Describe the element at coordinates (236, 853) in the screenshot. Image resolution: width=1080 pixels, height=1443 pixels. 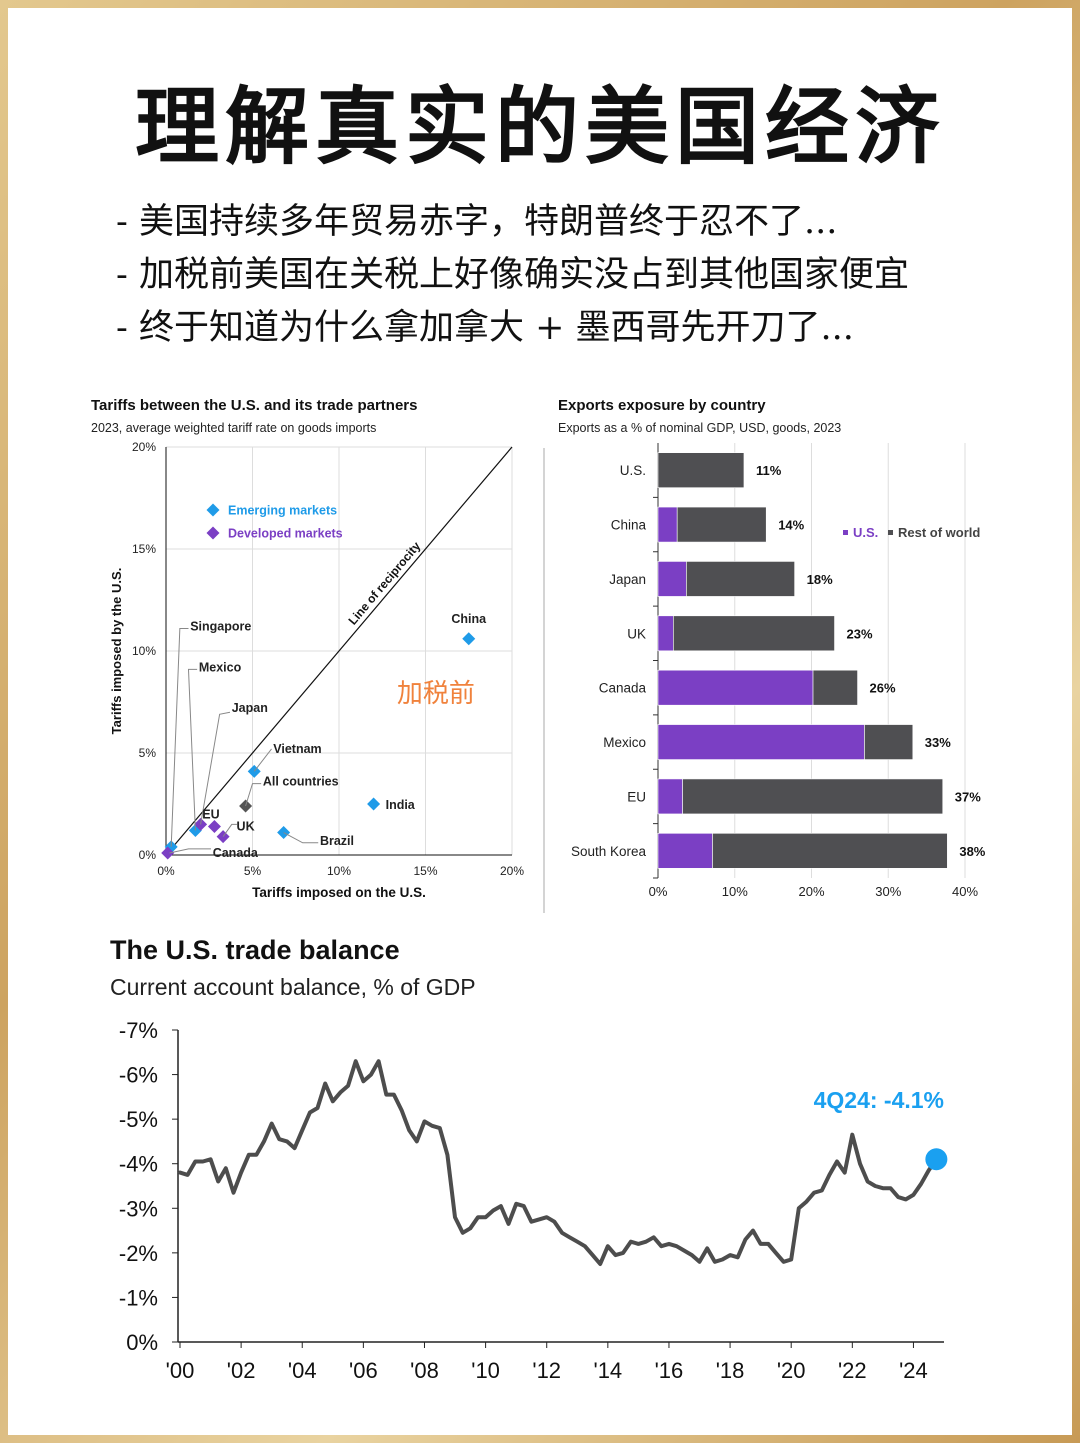
I see `point-label: Canada` at that location.